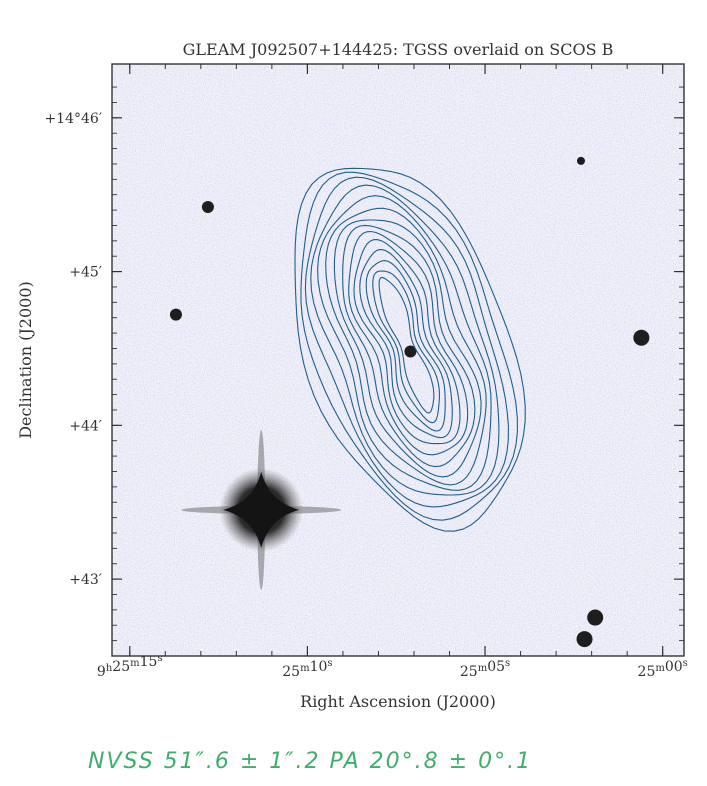  What do you see at coordinates (85, 426) in the screenshot?
I see `y-tick-label: +44′` at bounding box center [85, 426].